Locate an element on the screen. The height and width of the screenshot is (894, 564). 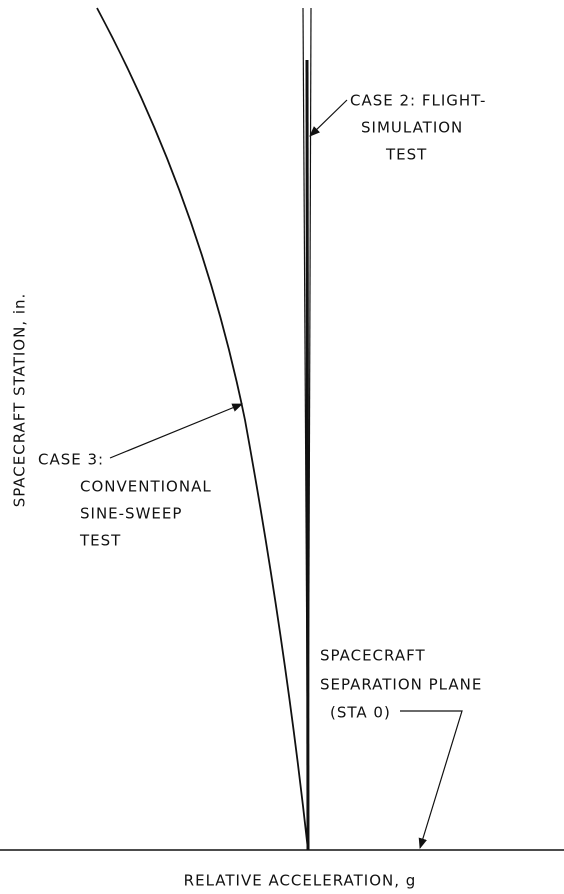
annotation: SPACECRAFT is located at coordinates (373, 656).